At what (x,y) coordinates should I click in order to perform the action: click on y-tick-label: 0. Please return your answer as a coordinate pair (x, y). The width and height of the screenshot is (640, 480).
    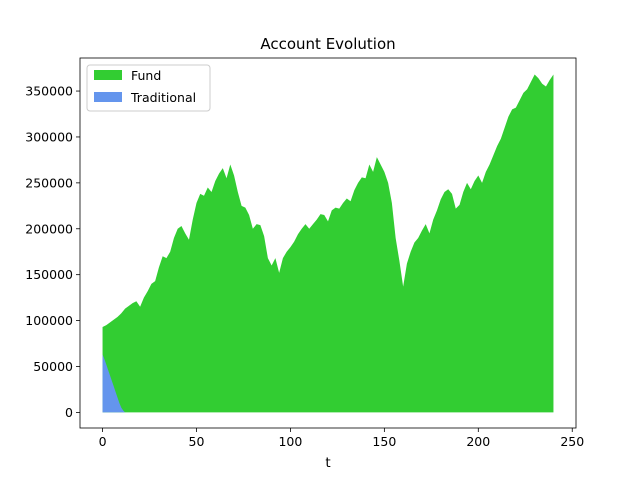
    Looking at the image, I should click on (69, 412).